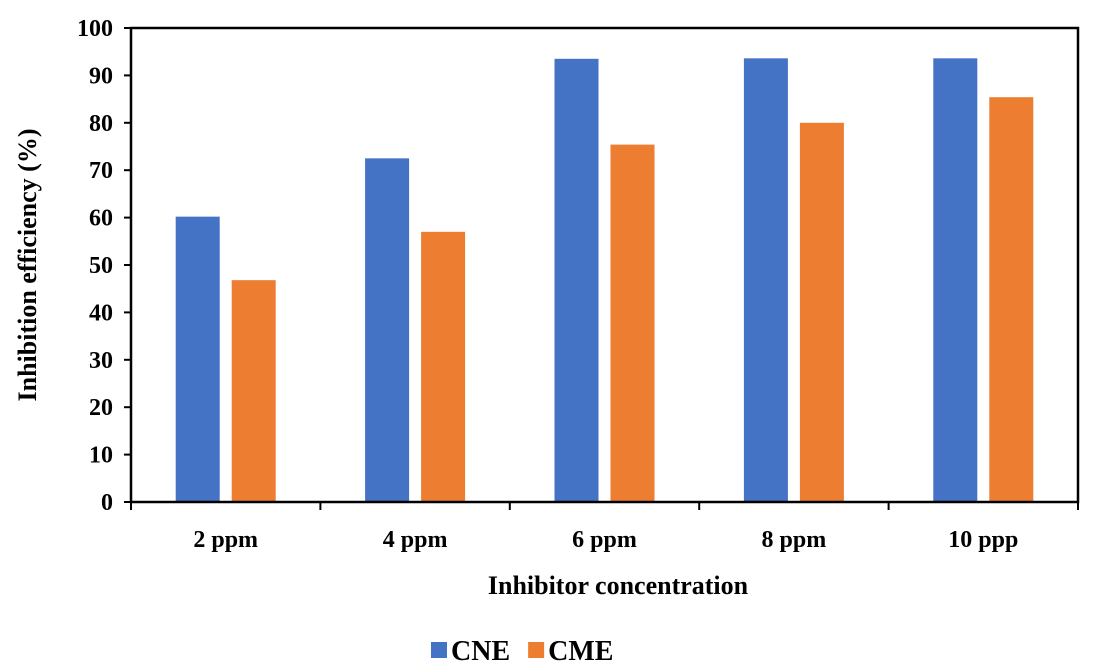 This screenshot has width=1103, height=672. What do you see at coordinates (101, 408) in the screenshot?
I see `y-tick-label: 20` at bounding box center [101, 408].